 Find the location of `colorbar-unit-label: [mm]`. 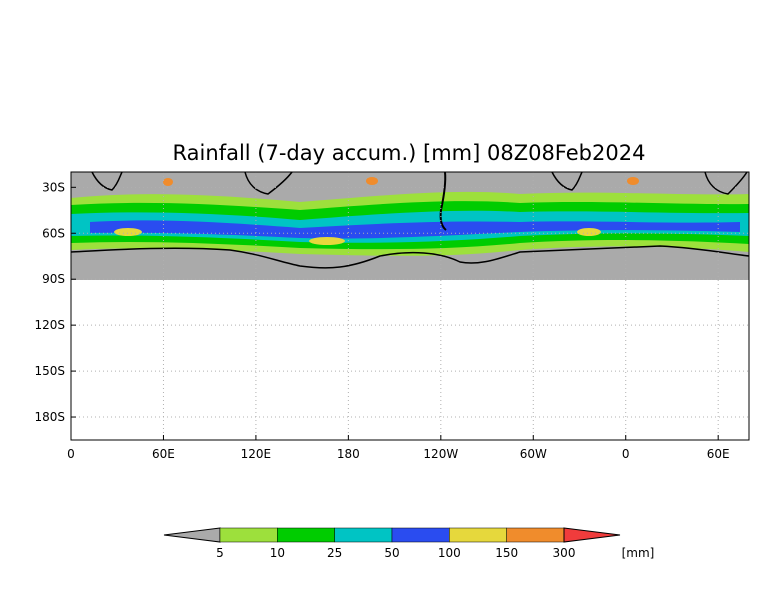

colorbar-unit-label: [mm] is located at coordinates (638, 553).